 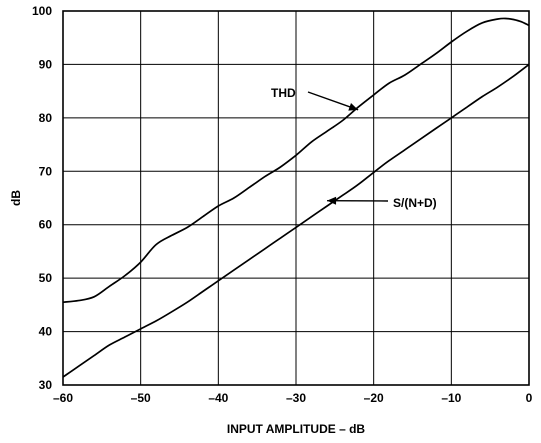 What do you see at coordinates (415, 203) in the screenshot?
I see `annotation-label: S/(N+D)` at bounding box center [415, 203].